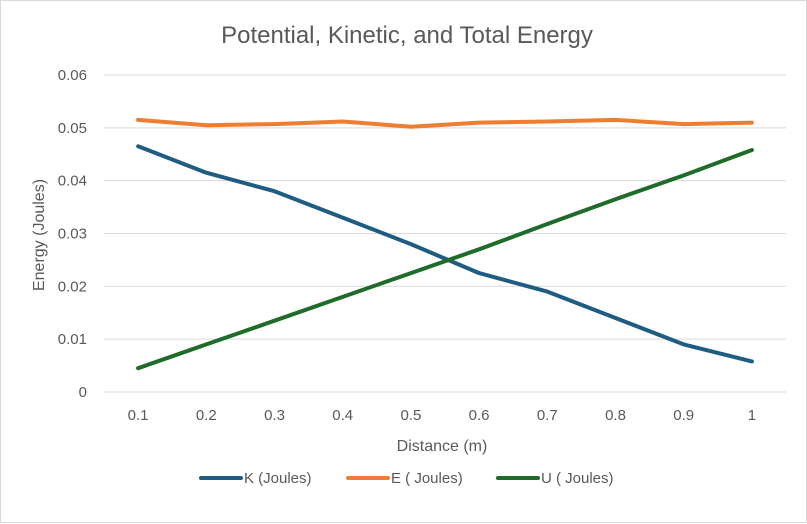 This screenshot has width=807, height=524. Describe the element at coordinates (278, 478) in the screenshot. I see `legend-label: K (Joules)` at that location.